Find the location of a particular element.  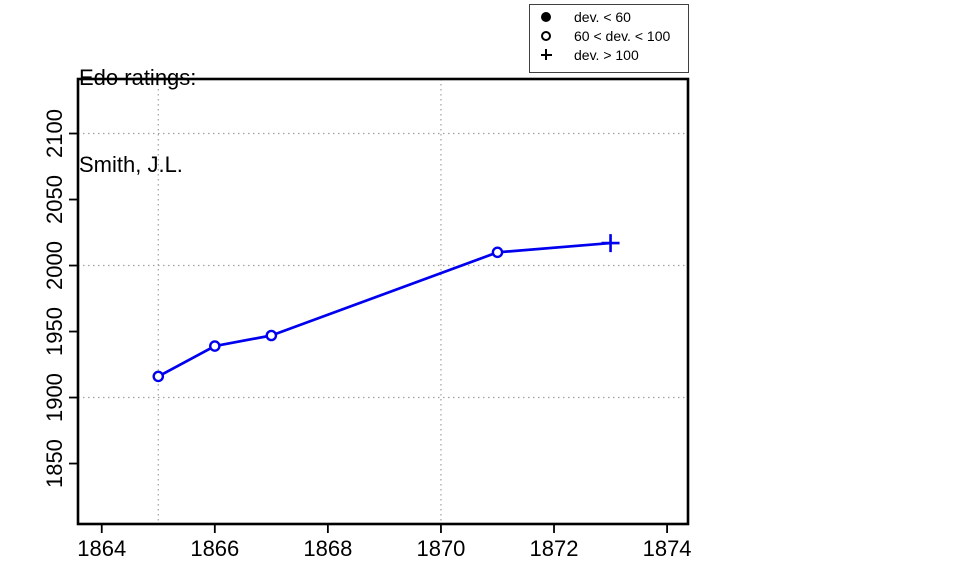

y-tick-label: 2100 is located at coordinates (54, 133).